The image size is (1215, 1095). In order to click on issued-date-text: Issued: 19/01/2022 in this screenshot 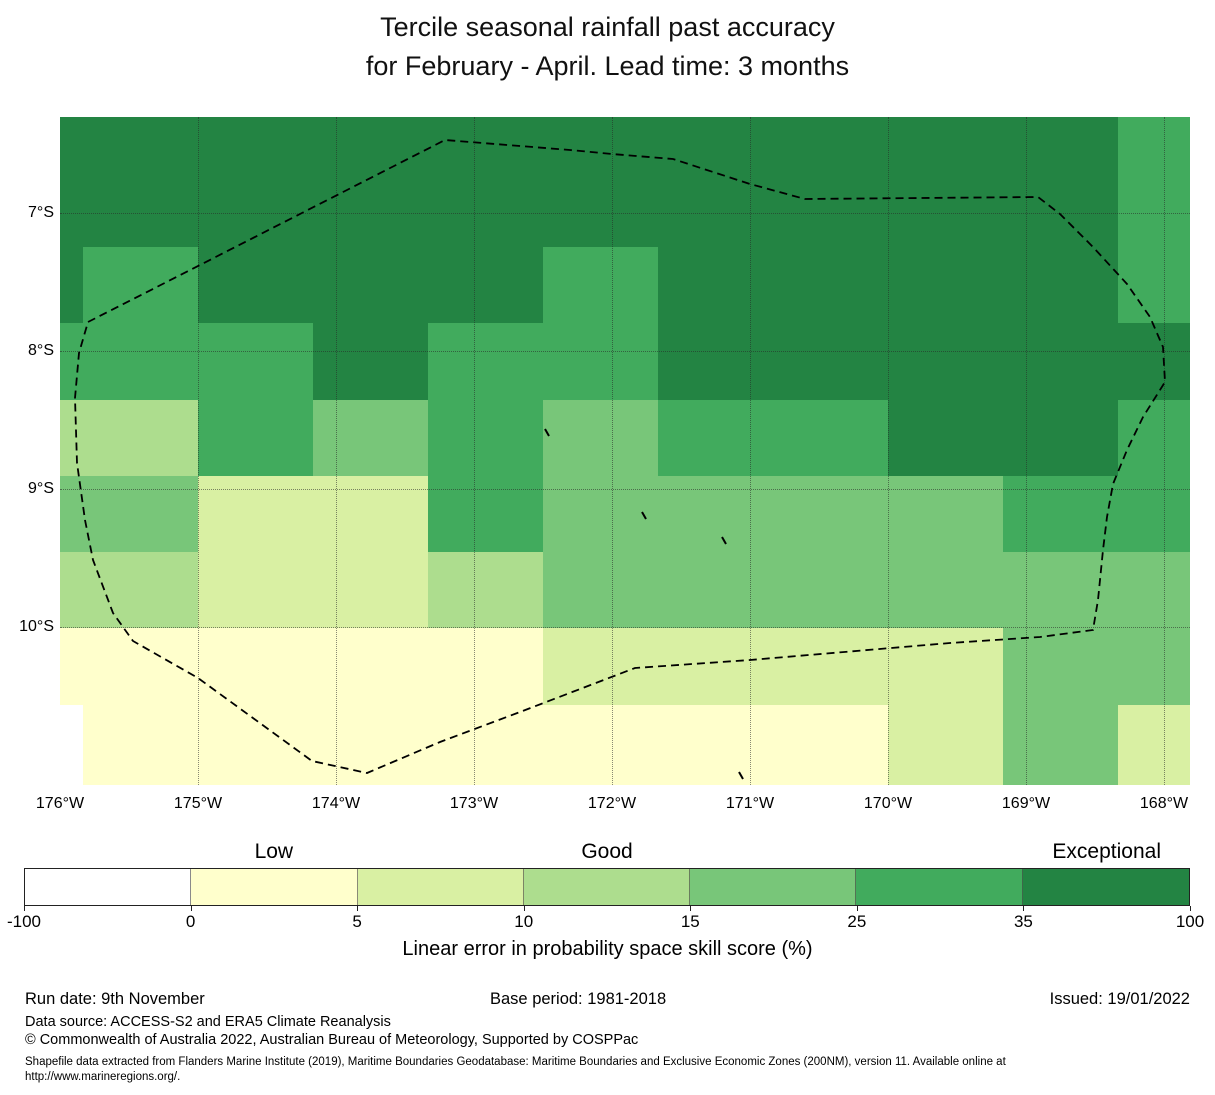, I will do `click(1119, 999)`.